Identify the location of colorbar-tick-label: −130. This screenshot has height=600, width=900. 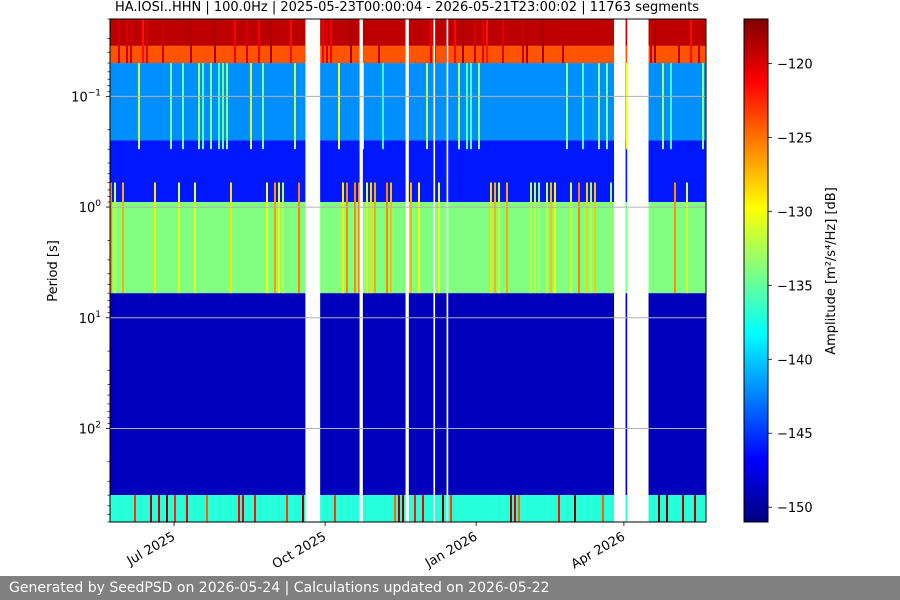
(795, 212).